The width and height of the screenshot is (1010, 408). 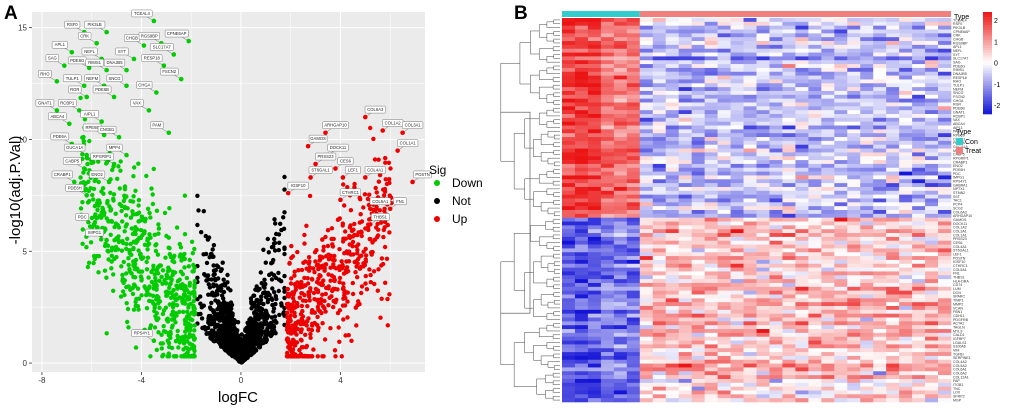 I want to click on gene-label: DNAJB5, so click(x=114, y=62).